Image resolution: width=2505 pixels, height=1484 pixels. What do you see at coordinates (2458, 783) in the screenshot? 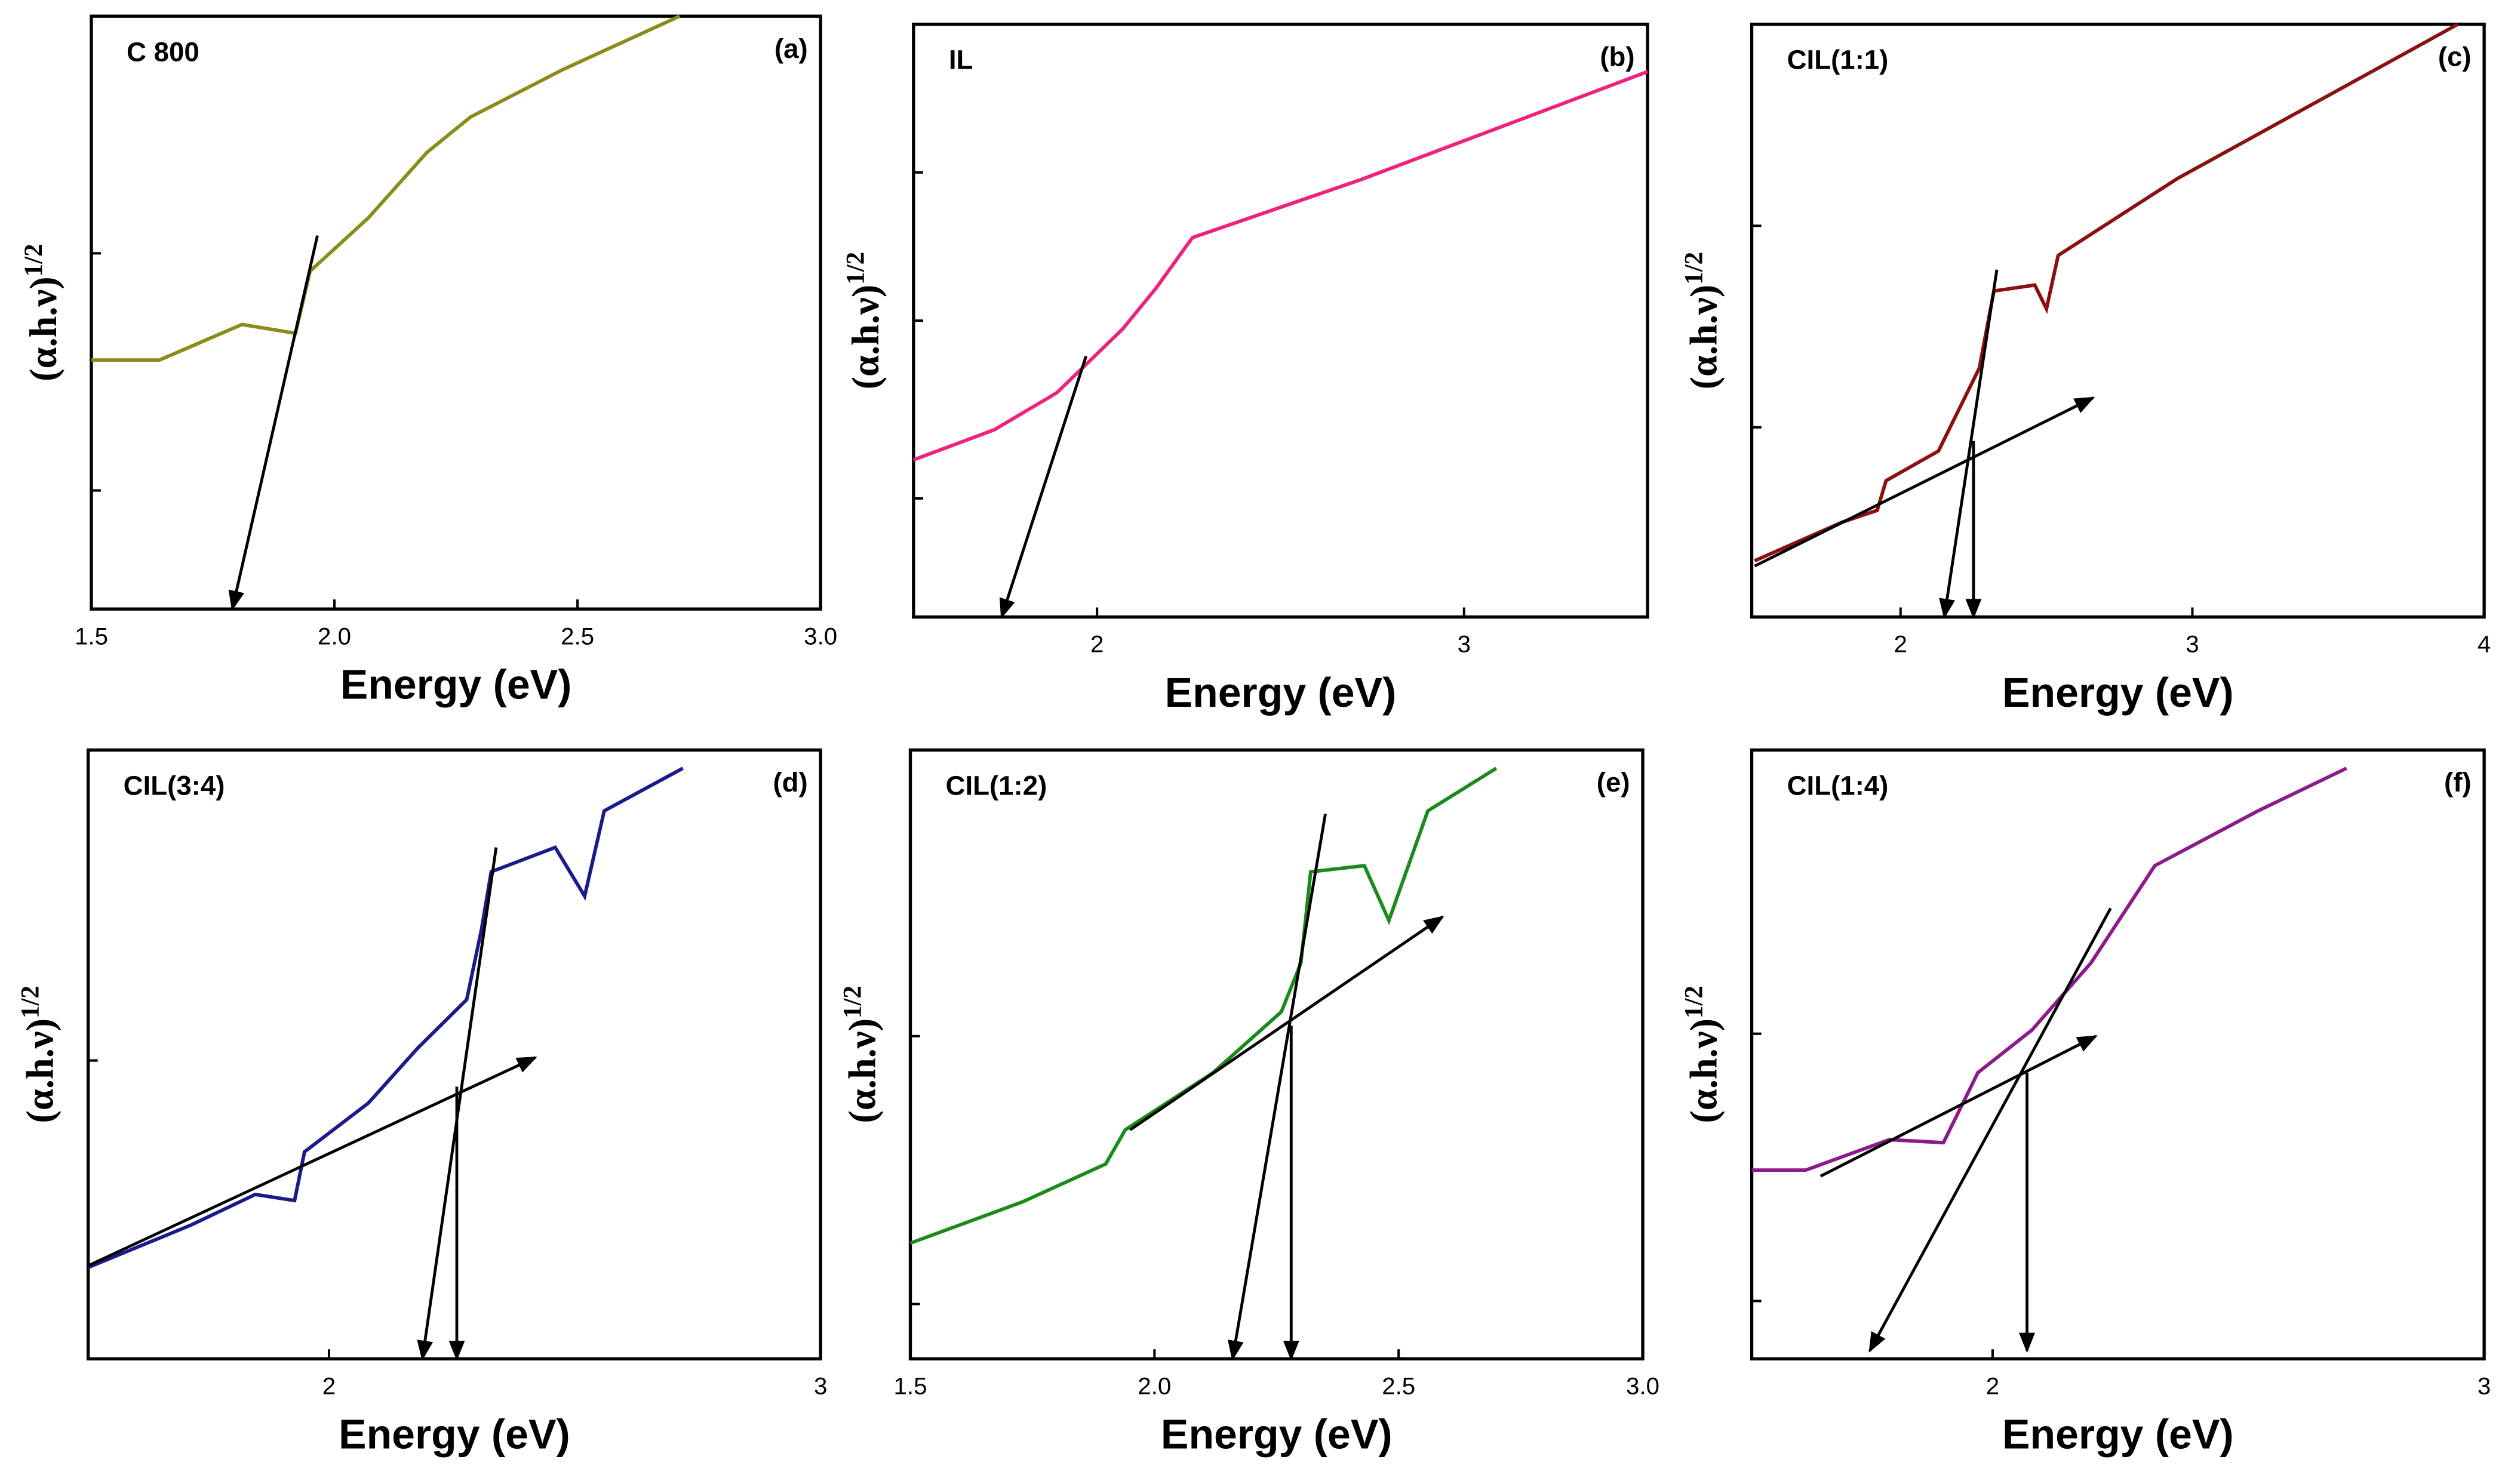
I see `panel-label: (f)` at bounding box center [2458, 783].